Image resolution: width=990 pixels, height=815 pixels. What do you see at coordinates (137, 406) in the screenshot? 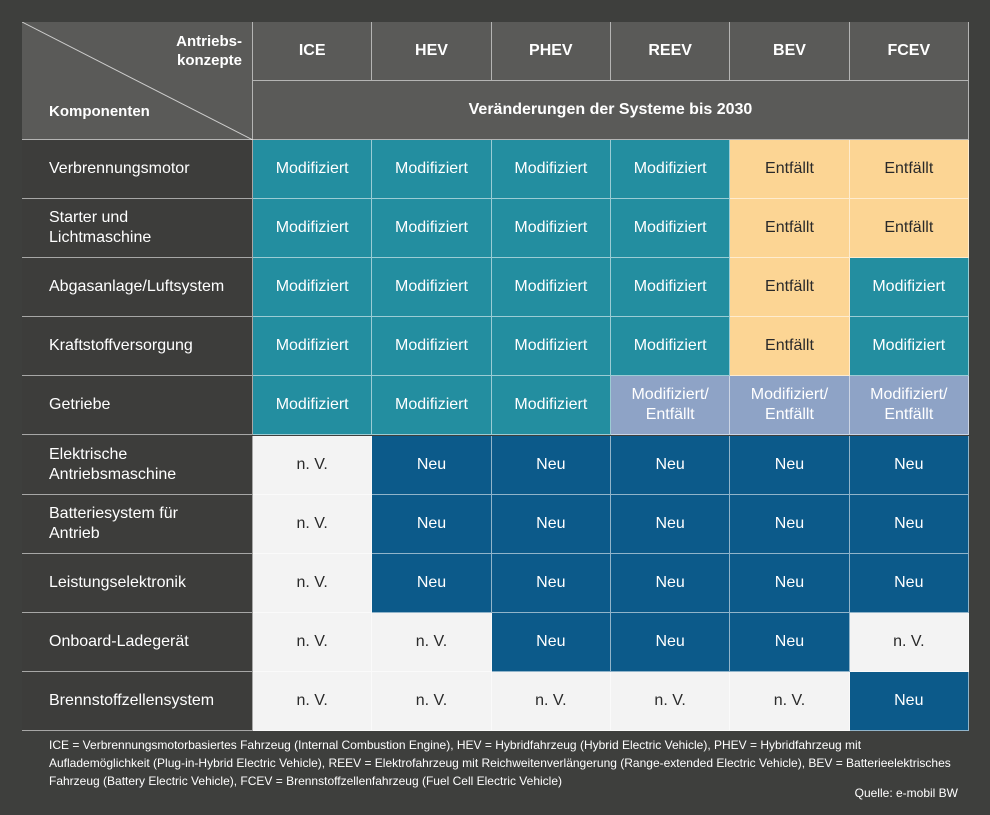
I see `row-label: Getriebe` at bounding box center [137, 406].